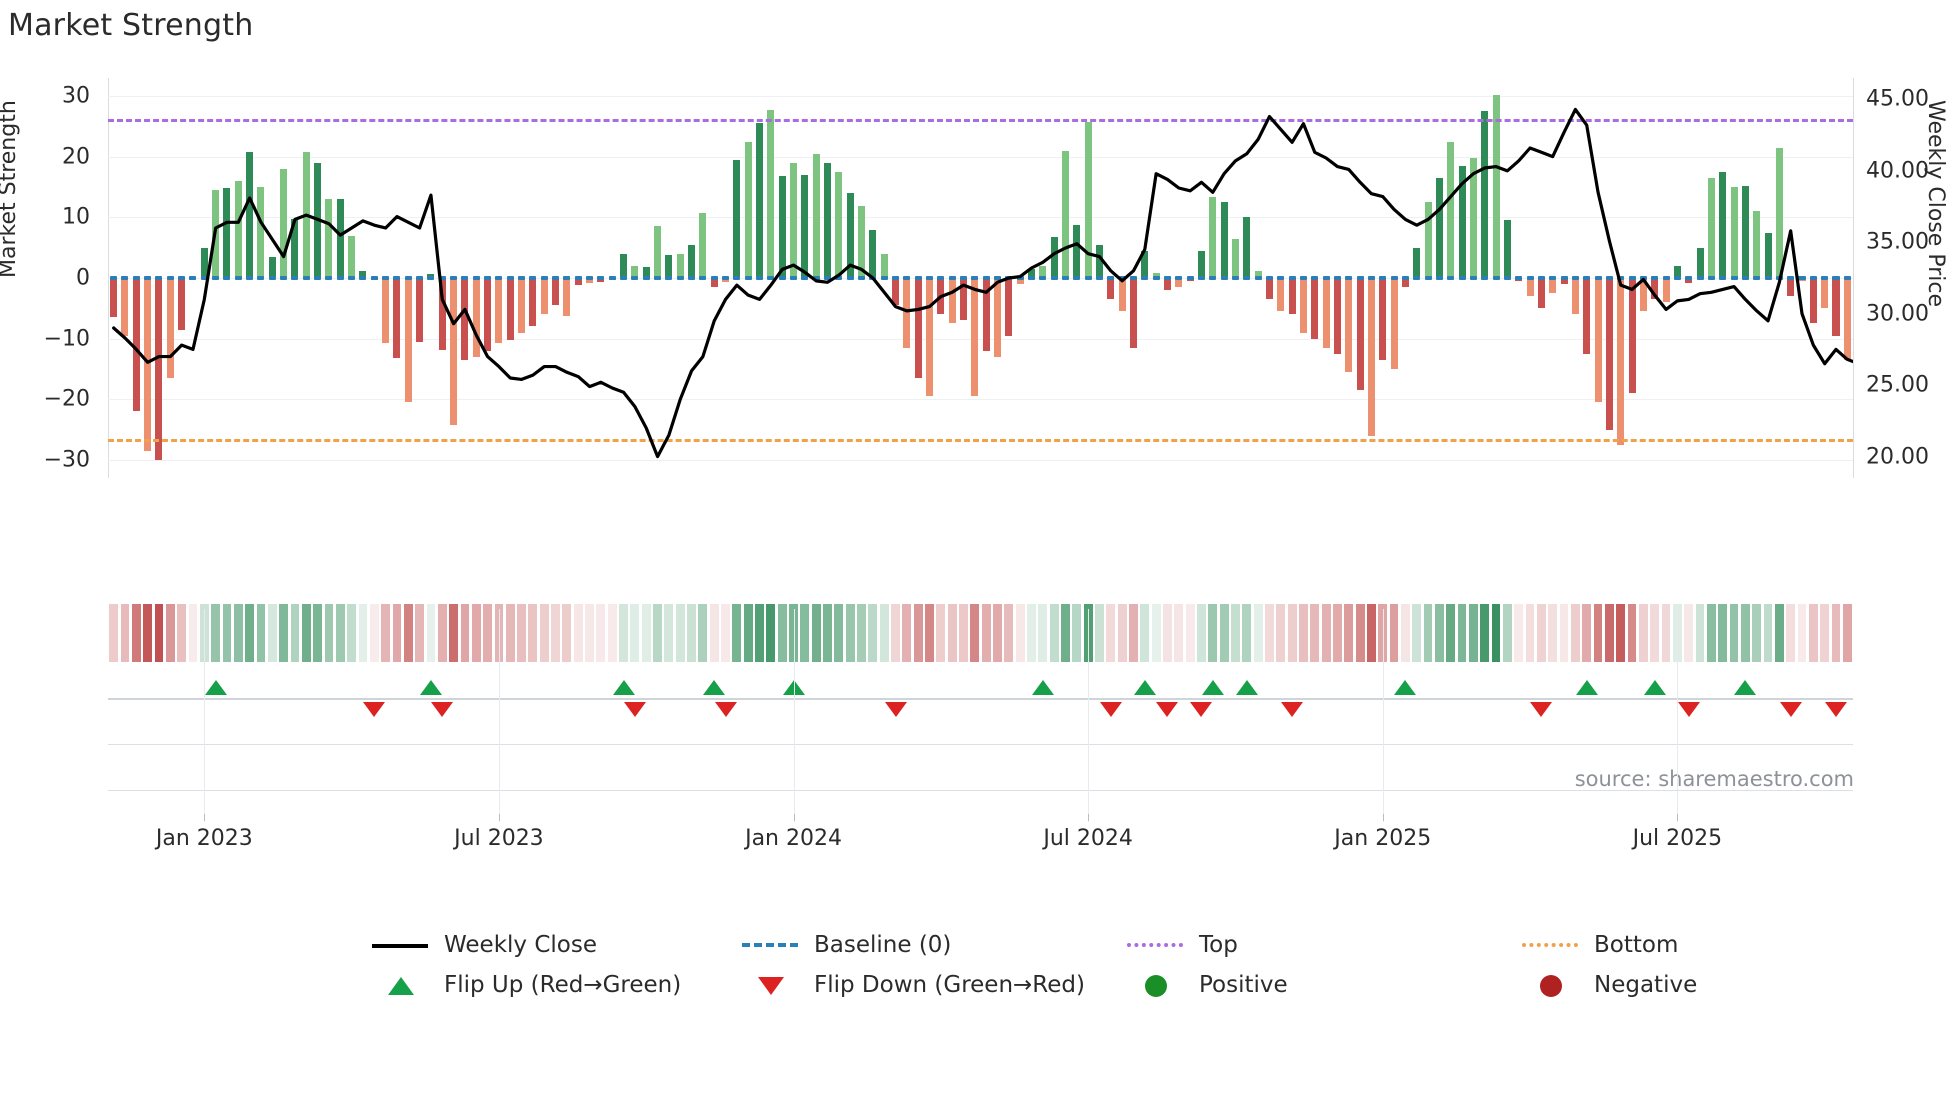 Image resolution: width=1960 pixels, height=1102 pixels. What do you see at coordinates (483, 945) in the screenshot?
I see `legend-item: Weekly Close` at bounding box center [483, 945].